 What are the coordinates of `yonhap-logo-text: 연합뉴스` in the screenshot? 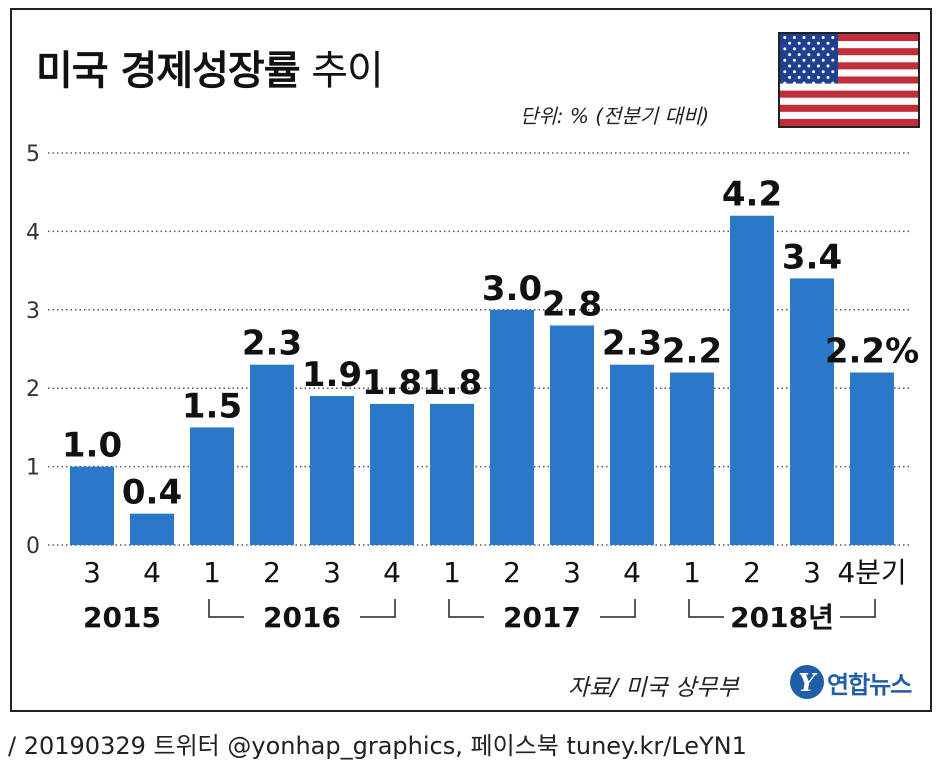 It's located at (869, 684).